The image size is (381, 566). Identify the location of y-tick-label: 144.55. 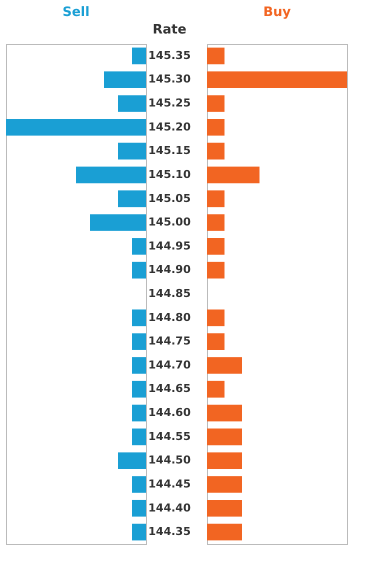
(169, 436).